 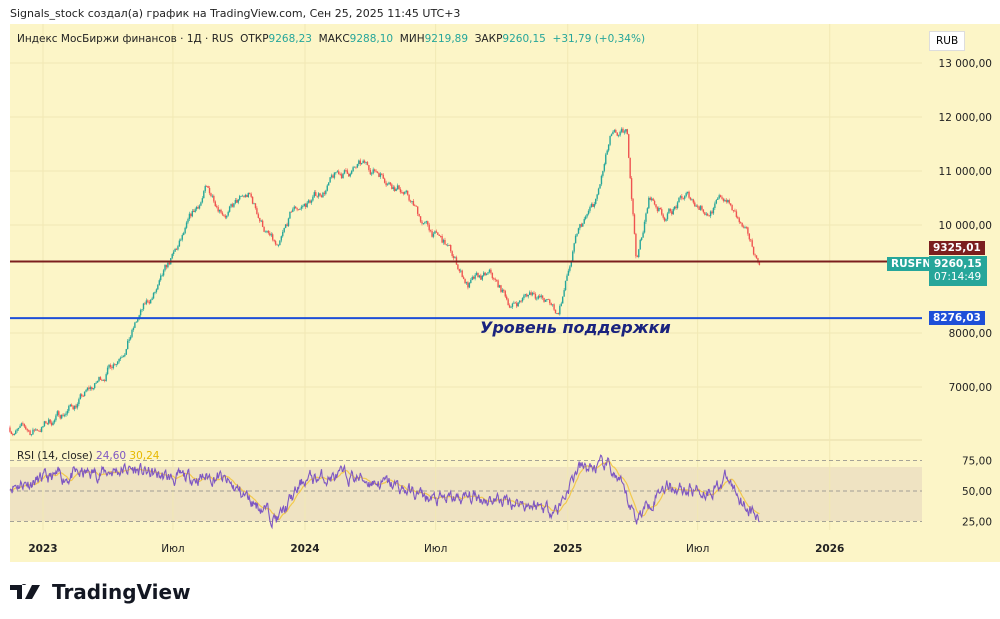 What do you see at coordinates (977, 462) in the screenshot?
I see `rsi-tick-label: 75,00` at bounding box center [977, 462].